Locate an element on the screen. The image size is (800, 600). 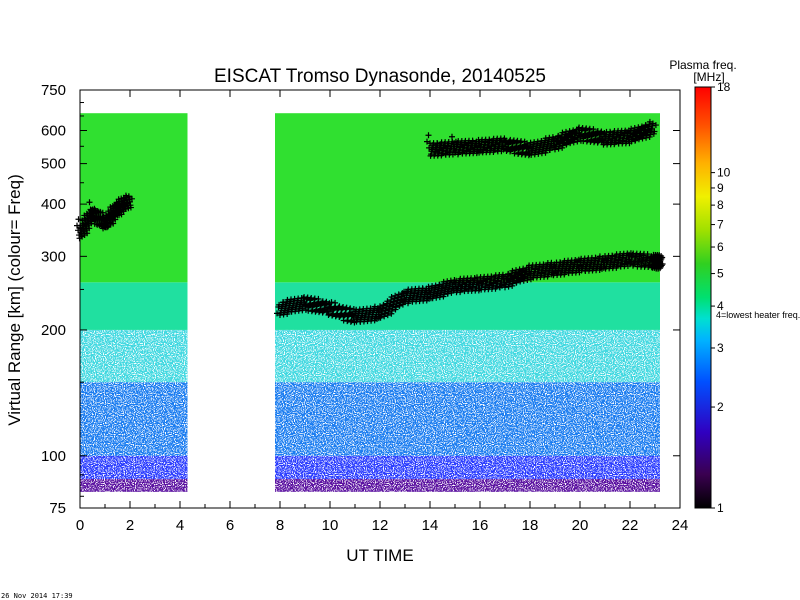
colorbar-tick-label: 6 is located at coordinates (720, 247).